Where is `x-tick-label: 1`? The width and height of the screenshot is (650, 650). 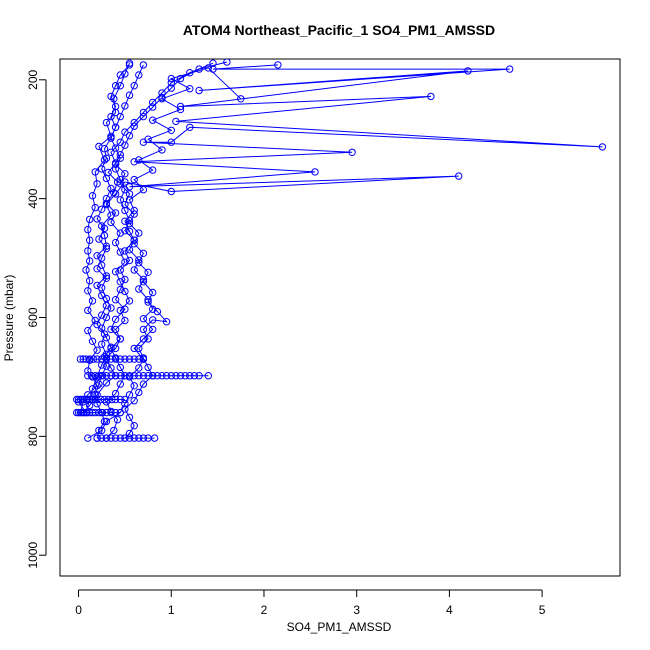
x-tick-label: 1 is located at coordinates (171, 610).